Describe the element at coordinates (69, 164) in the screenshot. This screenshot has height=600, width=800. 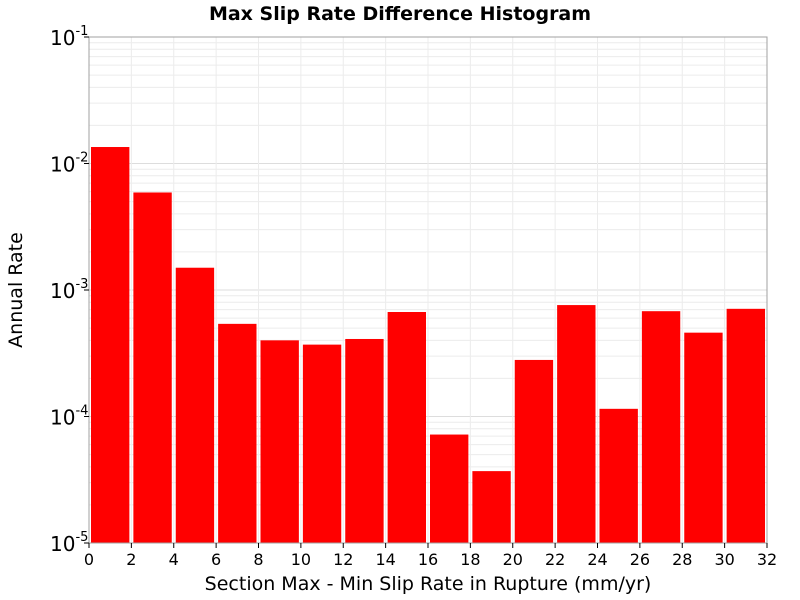
I see `y-tick-label: 10⁻²` at that location.